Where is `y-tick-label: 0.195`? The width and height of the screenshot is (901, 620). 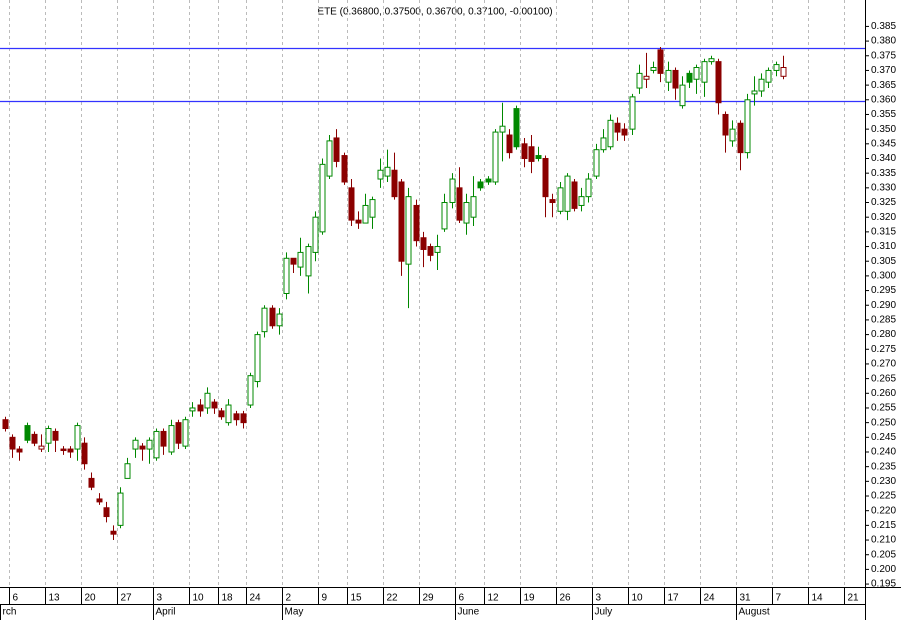 y-tick-label: 0.195 is located at coordinates (883, 584).